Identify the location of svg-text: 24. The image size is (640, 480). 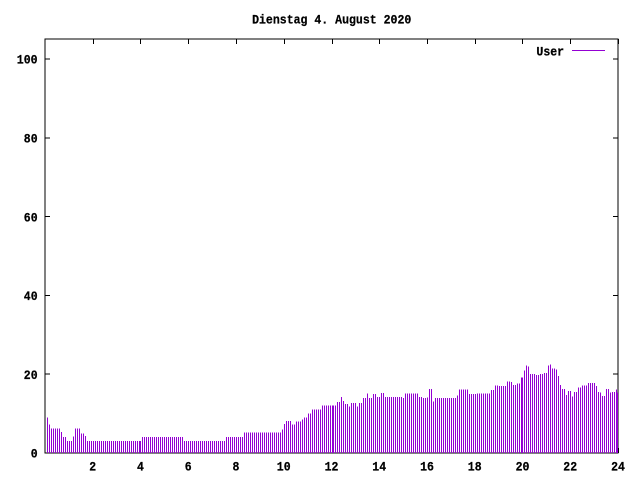
(618, 467).